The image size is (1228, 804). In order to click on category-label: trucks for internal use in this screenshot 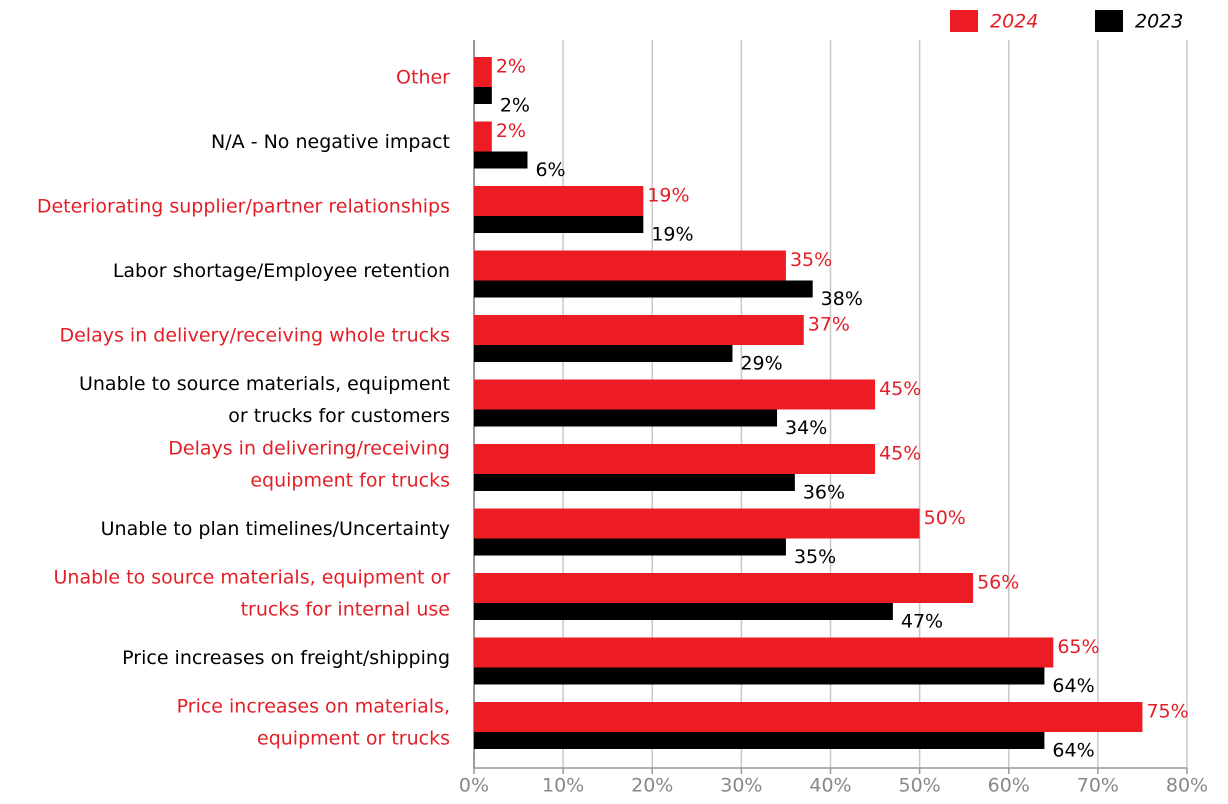, I will do `click(345, 610)`.